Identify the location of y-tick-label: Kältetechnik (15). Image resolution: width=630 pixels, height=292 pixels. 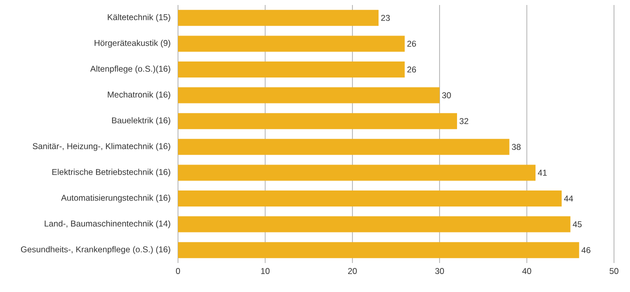
(139, 18).